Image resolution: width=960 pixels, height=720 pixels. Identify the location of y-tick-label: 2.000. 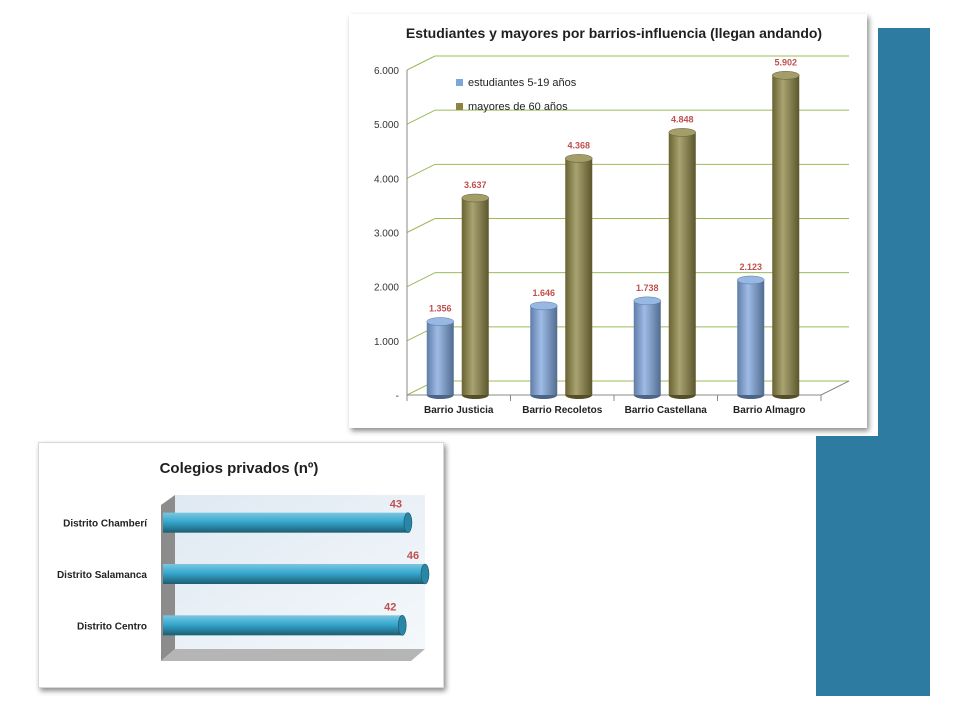
(386, 288).